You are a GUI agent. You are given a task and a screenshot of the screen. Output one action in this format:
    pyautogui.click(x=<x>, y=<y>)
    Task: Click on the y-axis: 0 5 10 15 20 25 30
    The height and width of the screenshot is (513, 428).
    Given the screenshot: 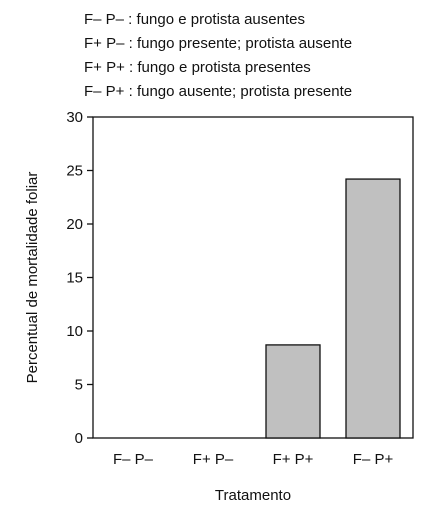 What is the action you would take?
    pyautogui.click(x=79, y=278)
    